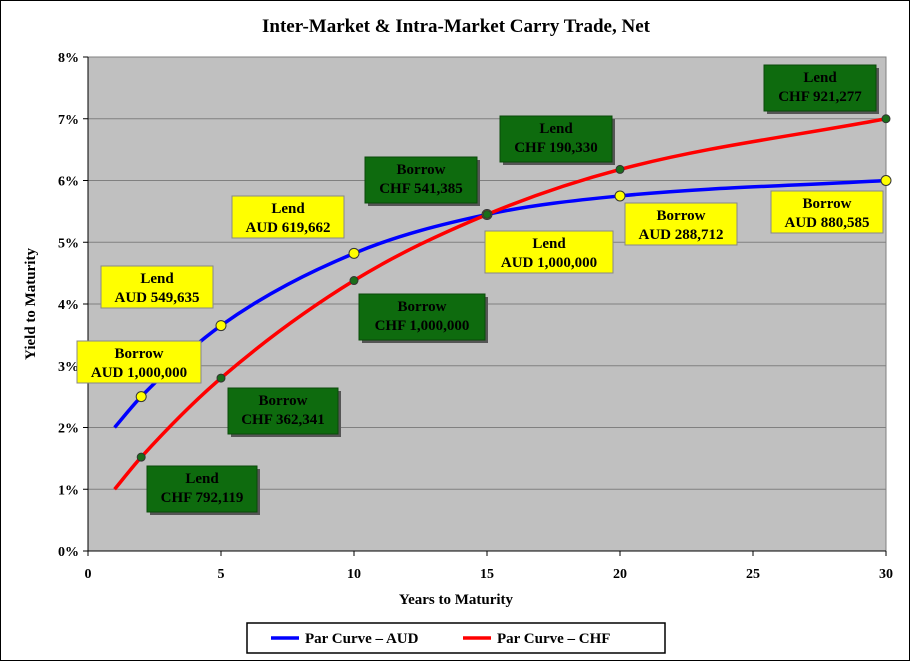 This screenshot has height=662, width=910. What do you see at coordinates (354, 574) in the screenshot?
I see `x-tick-label: 10` at bounding box center [354, 574].